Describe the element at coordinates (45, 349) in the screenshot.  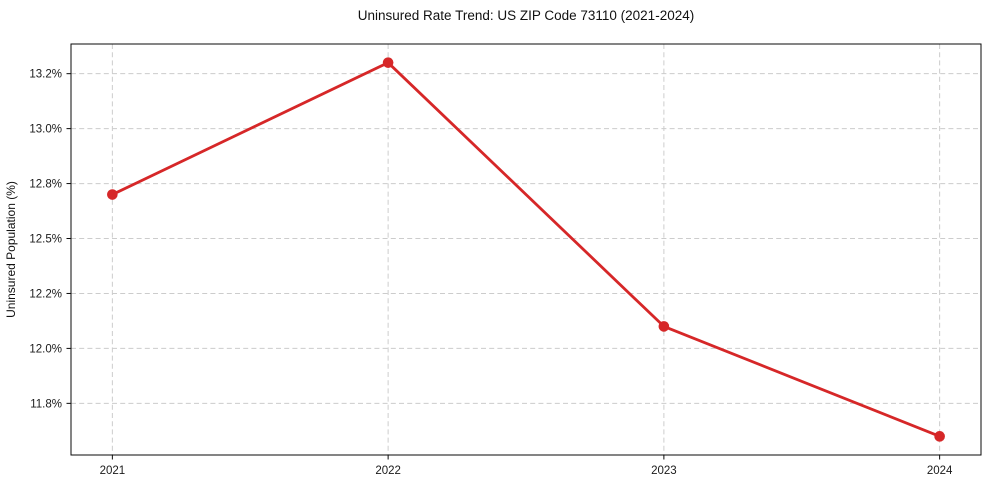
I see `y-tick-label: 12.0%` at that location.